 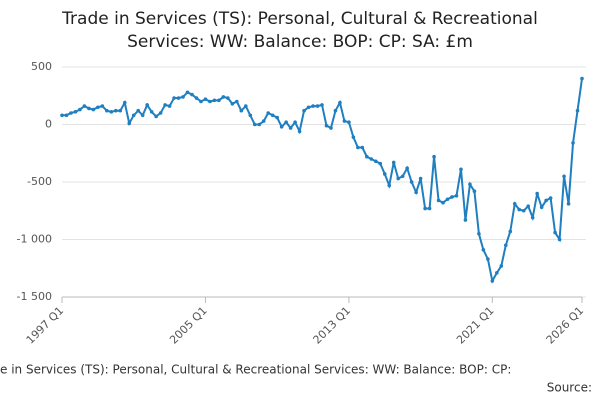 What do you see at coordinates (39, 181) in the screenshot?
I see `y-tick-label: -500` at bounding box center [39, 181].